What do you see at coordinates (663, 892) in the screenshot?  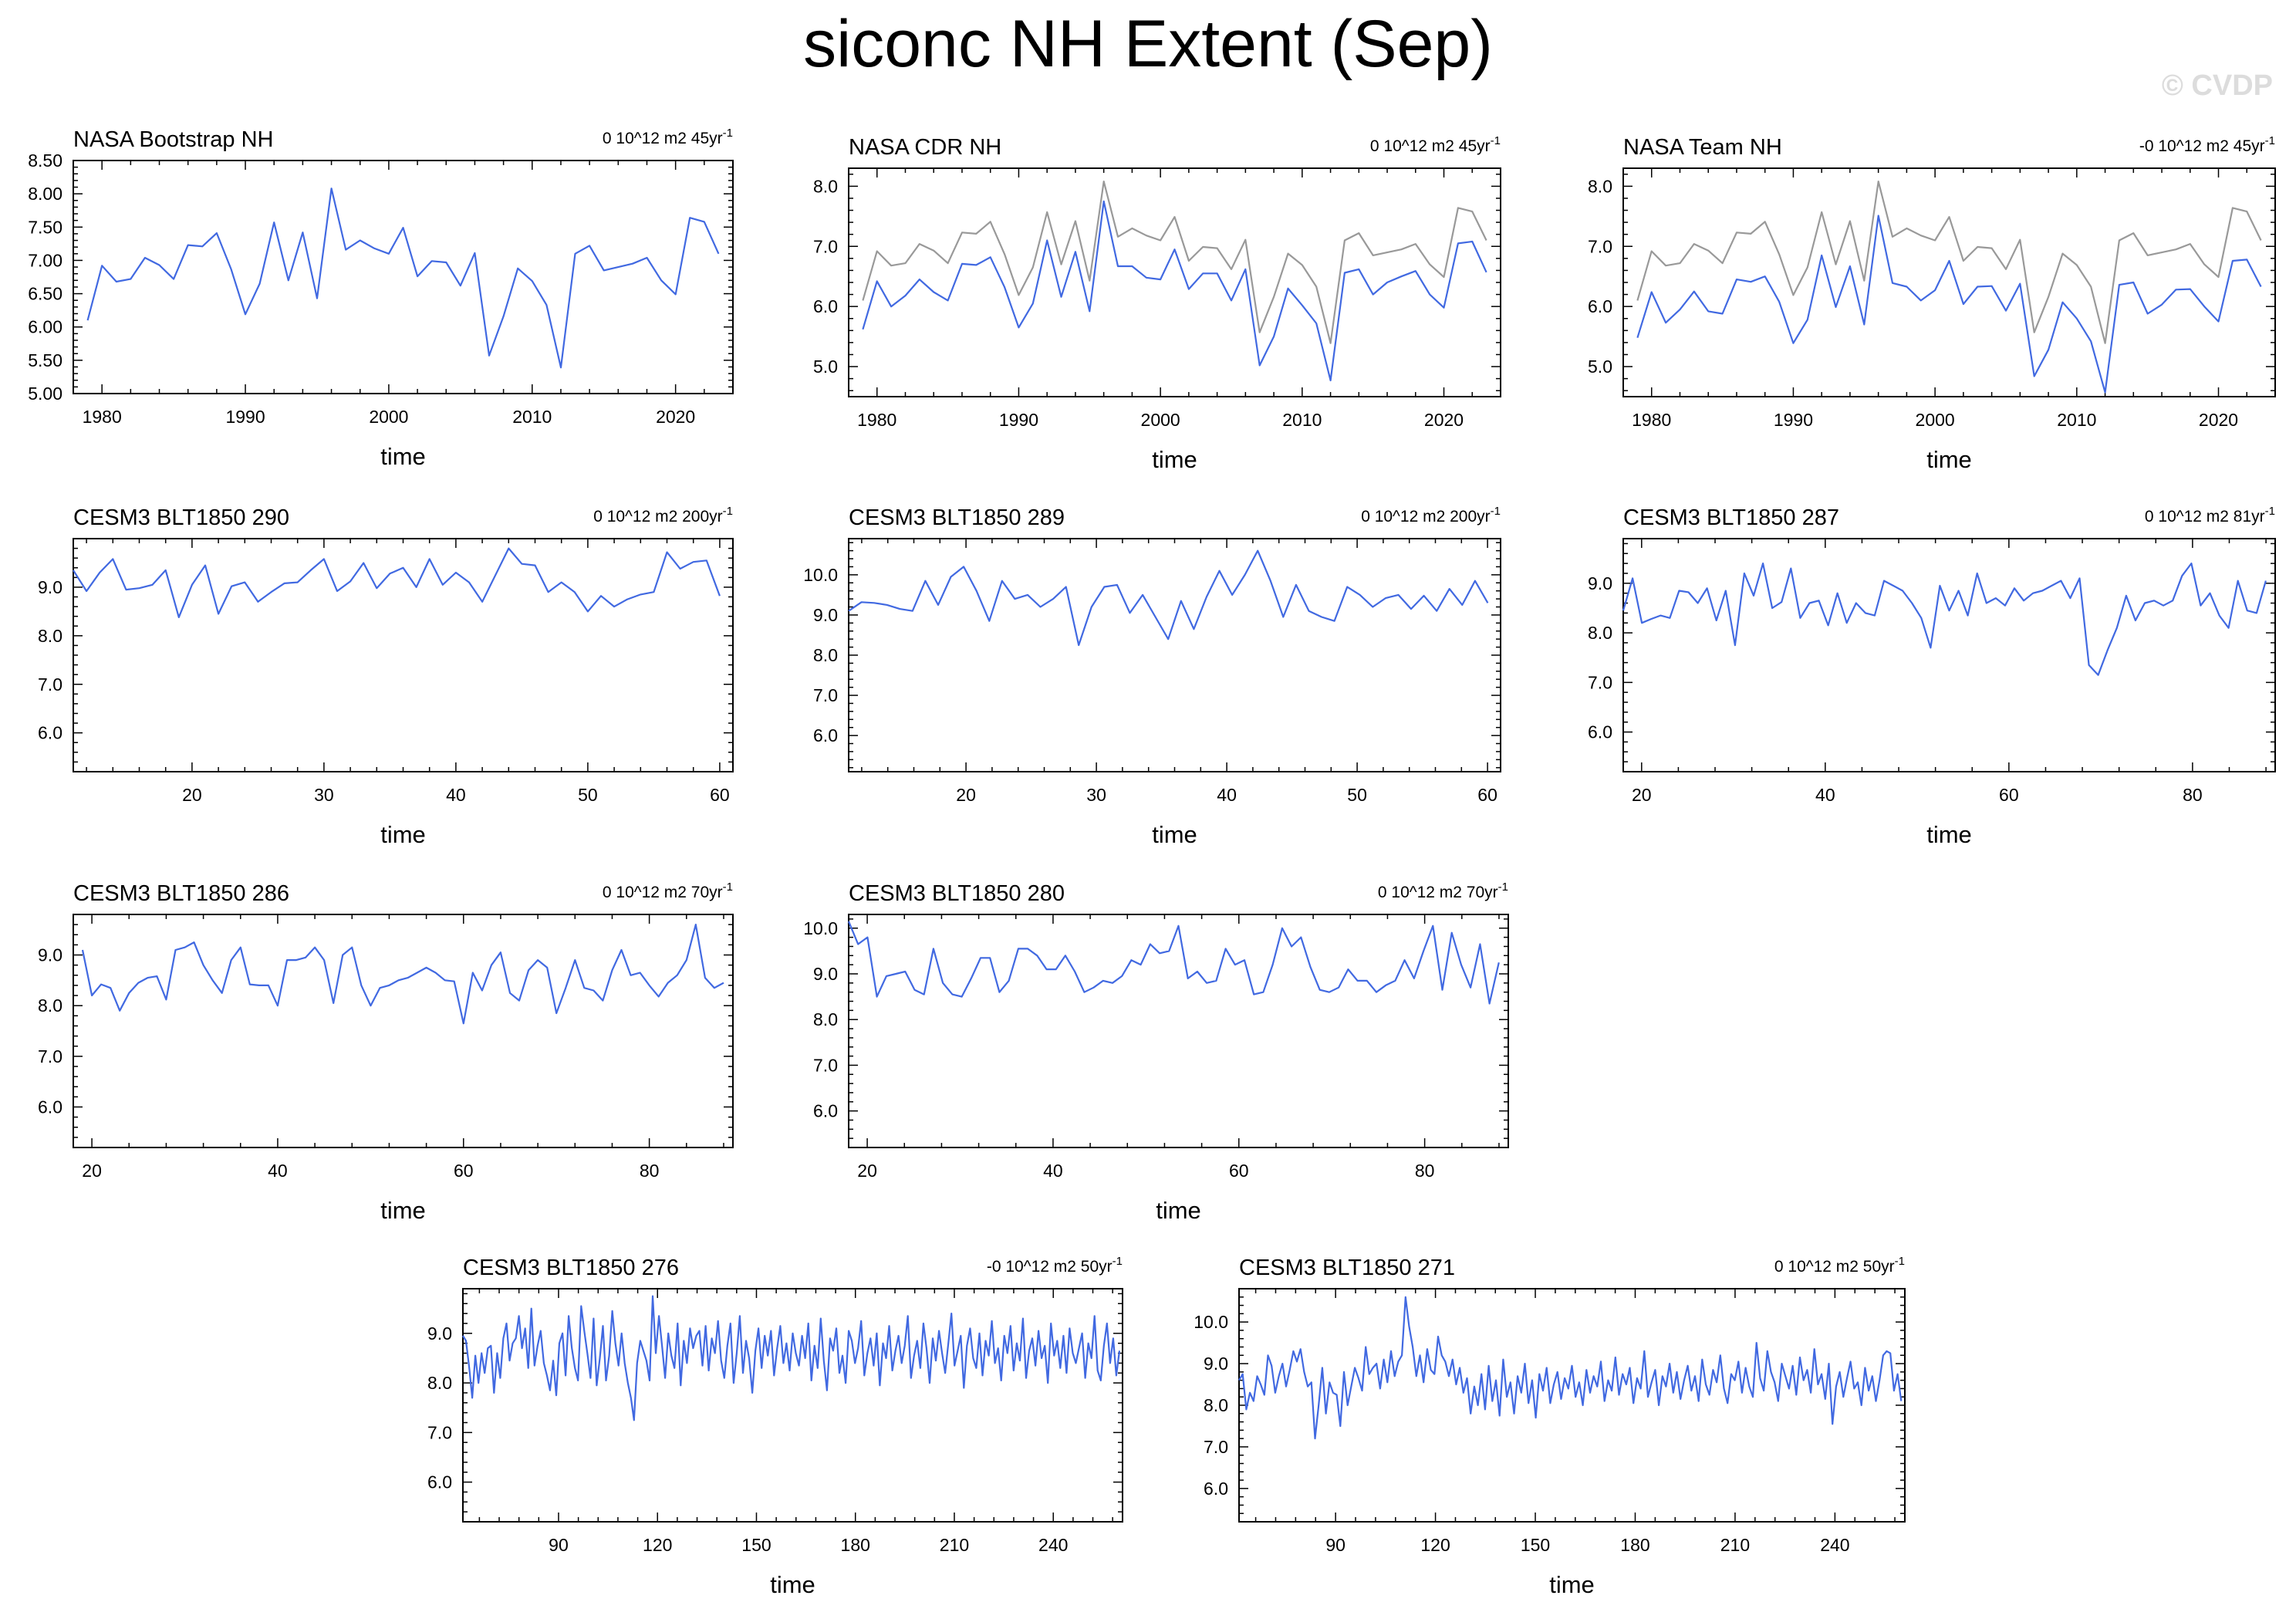 I see `trend-text: 0 10^12 m2 70yr` at bounding box center [663, 892].